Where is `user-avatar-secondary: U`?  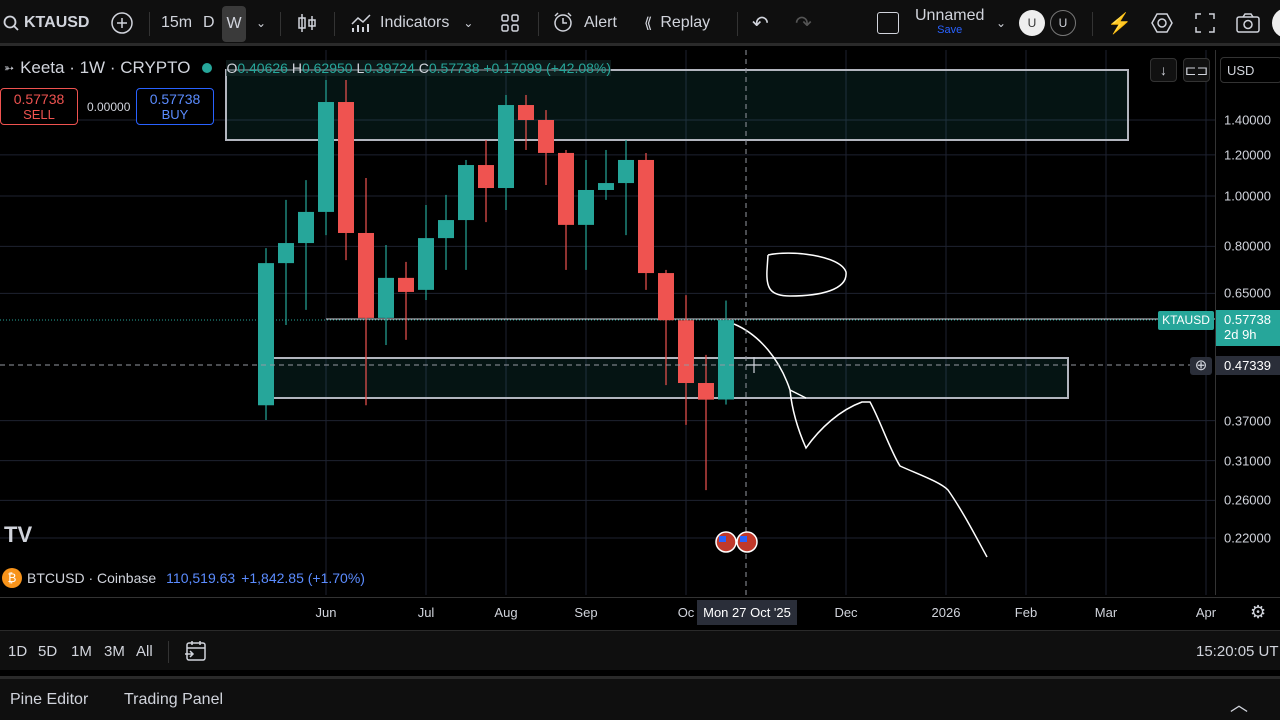
user-avatar-secondary: U is located at coordinates (1063, 23).